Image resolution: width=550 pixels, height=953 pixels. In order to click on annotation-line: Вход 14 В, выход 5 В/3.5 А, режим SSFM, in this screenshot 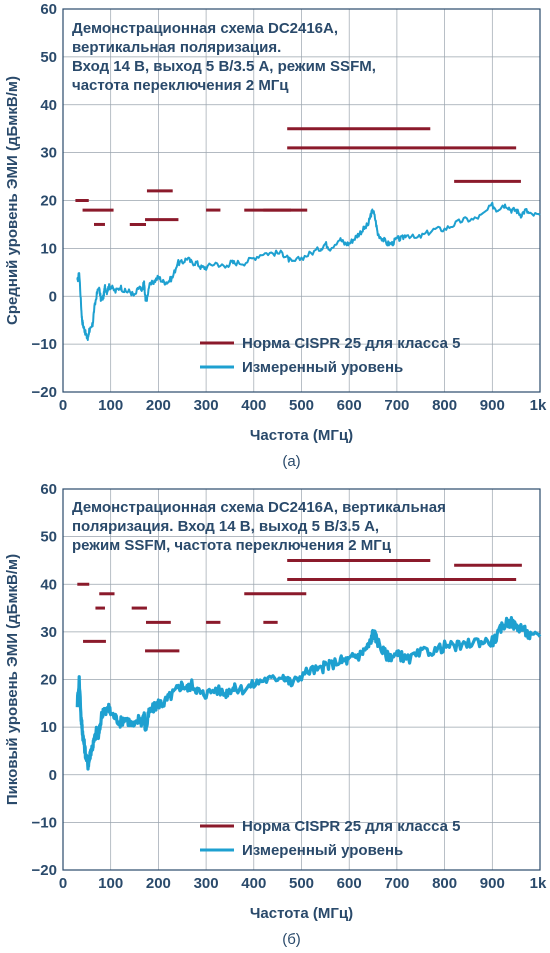, I will do `click(224, 66)`.